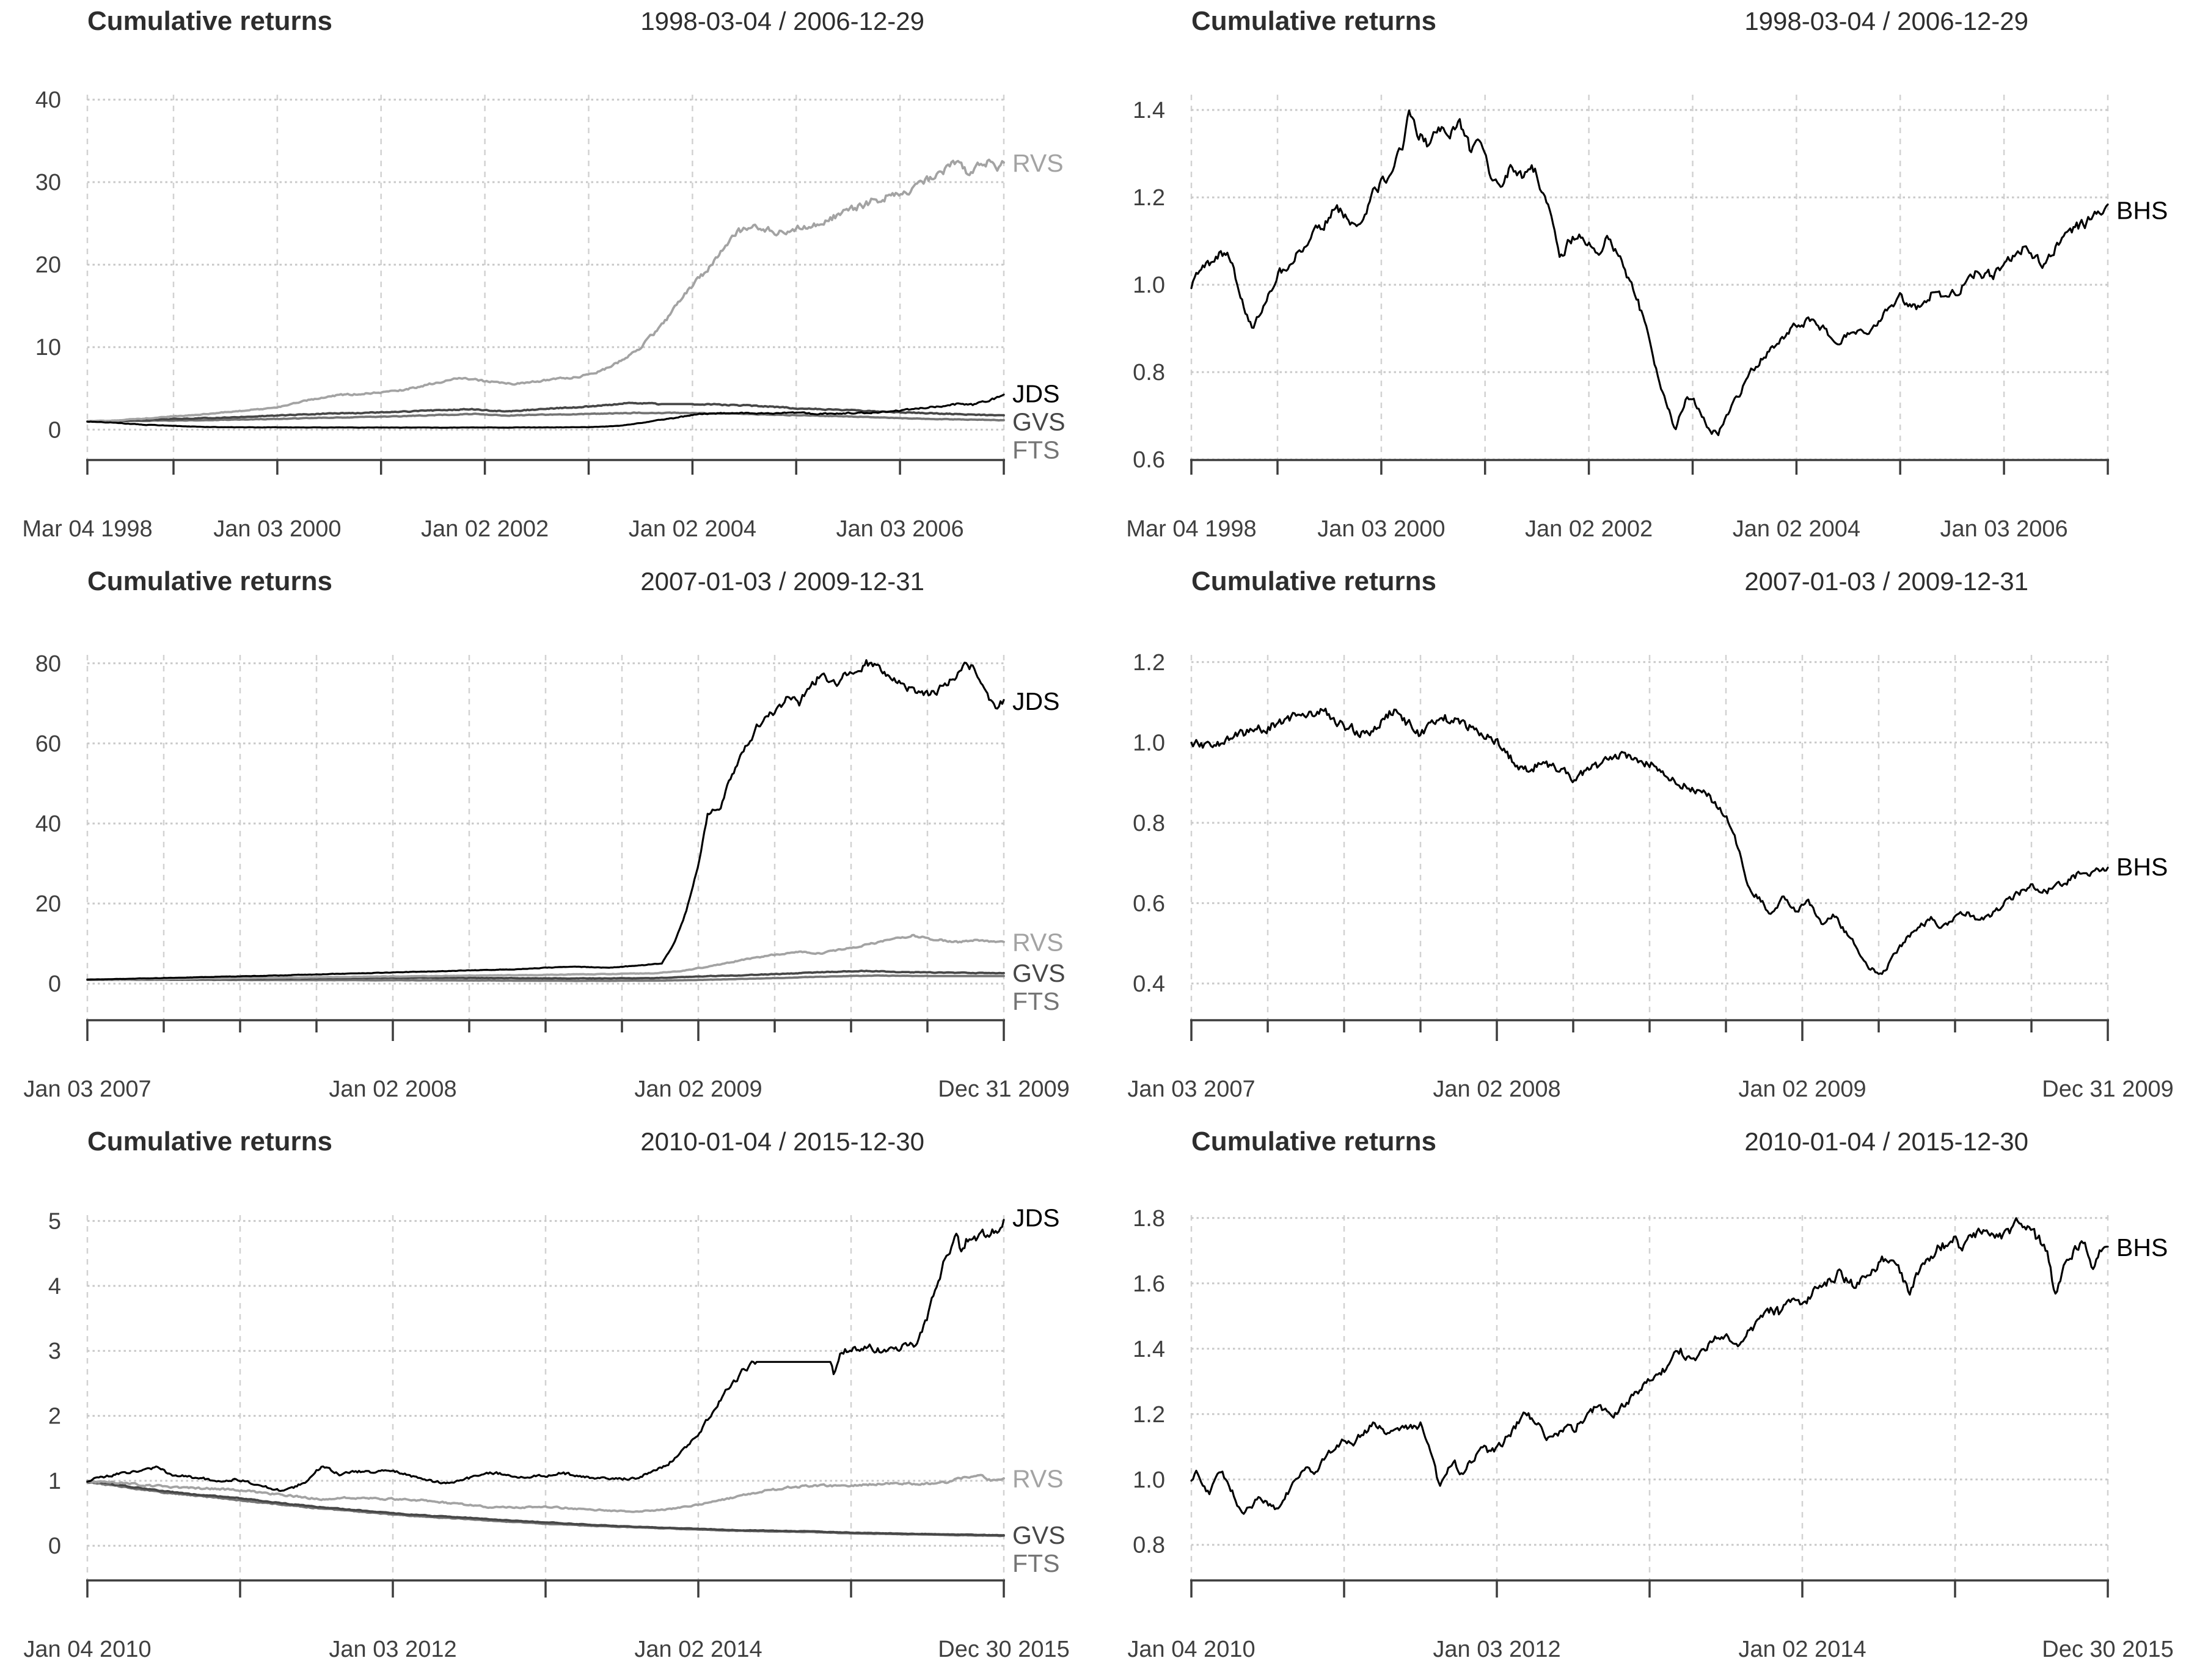  I want to click on y-axis-tick-label: 80, so click(48, 664).